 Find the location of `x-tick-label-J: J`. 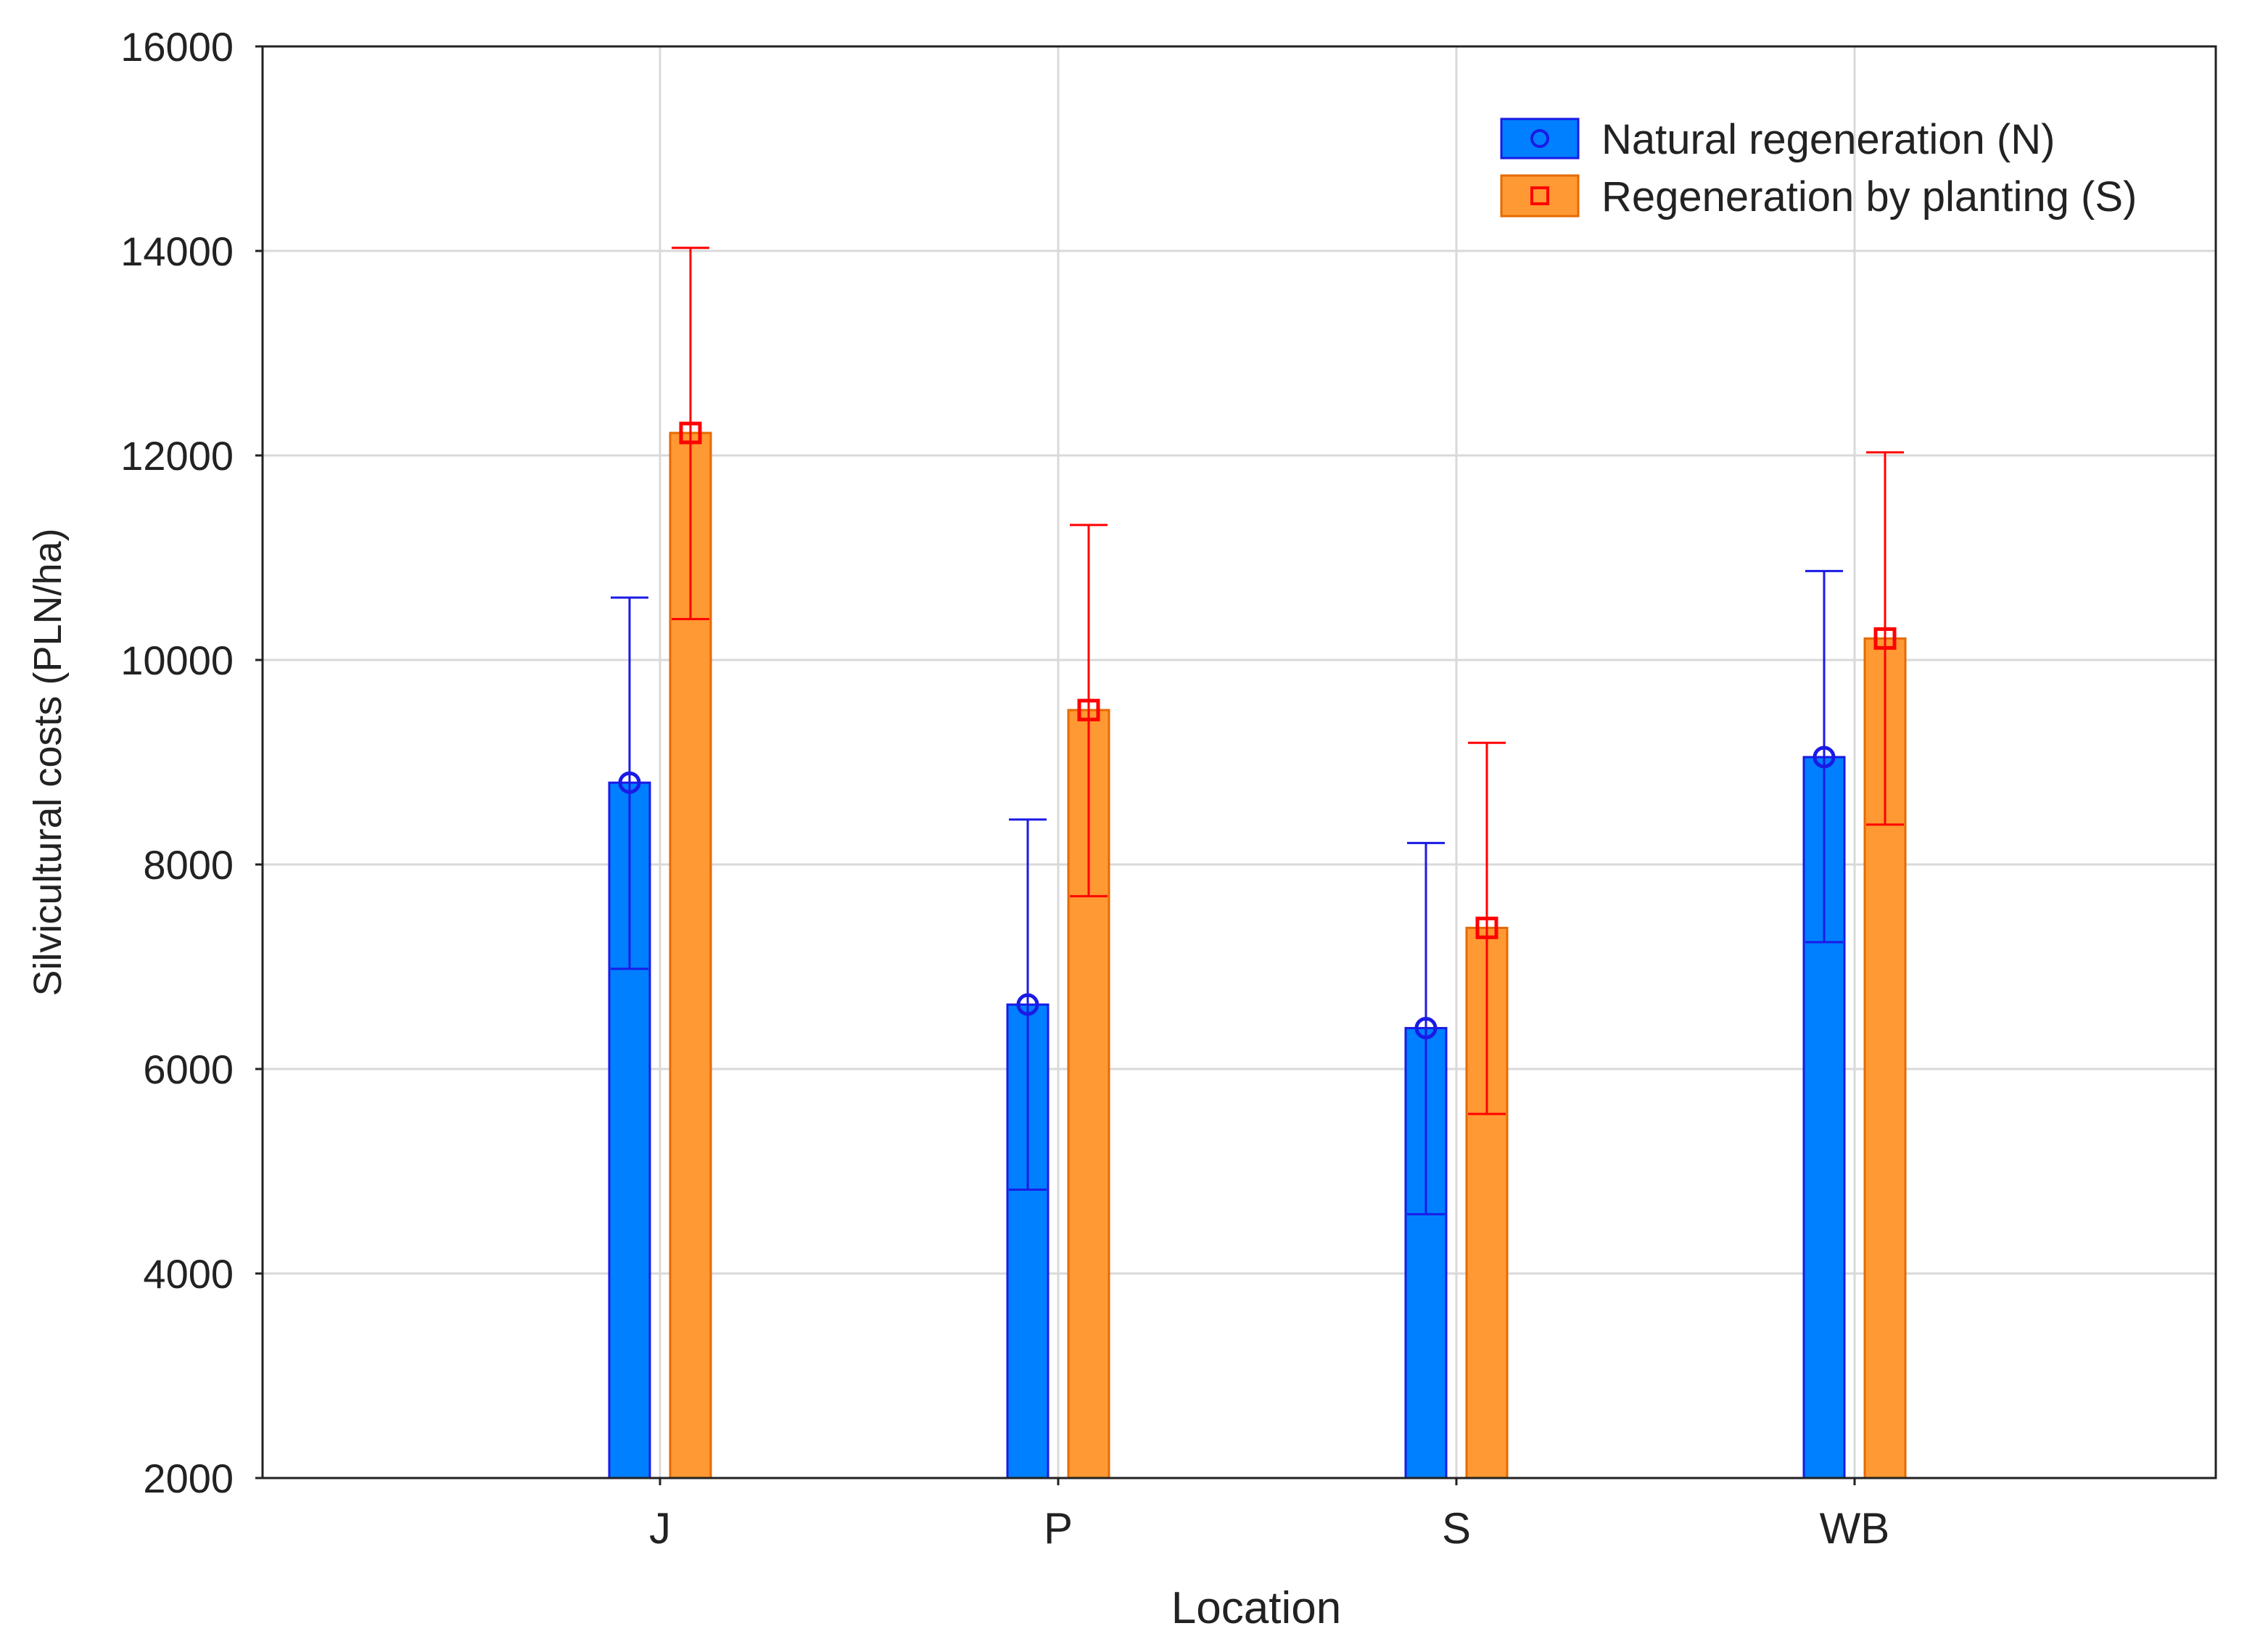

x-tick-label-J: J is located at coordinates (660, 1528).